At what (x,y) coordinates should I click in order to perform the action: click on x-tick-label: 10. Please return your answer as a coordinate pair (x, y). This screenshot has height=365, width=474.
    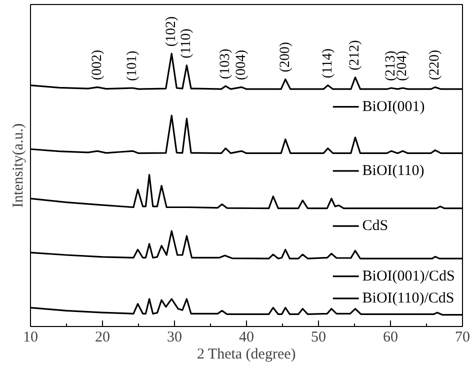
    Looking at the image, I should click on (30, 338).